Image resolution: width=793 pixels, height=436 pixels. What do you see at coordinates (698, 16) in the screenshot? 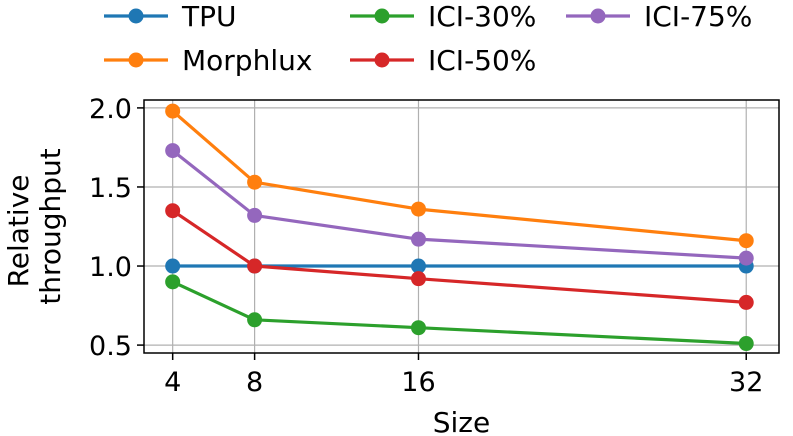
I see `legend-label: ICI-75%` at bounding box center [698, 16].